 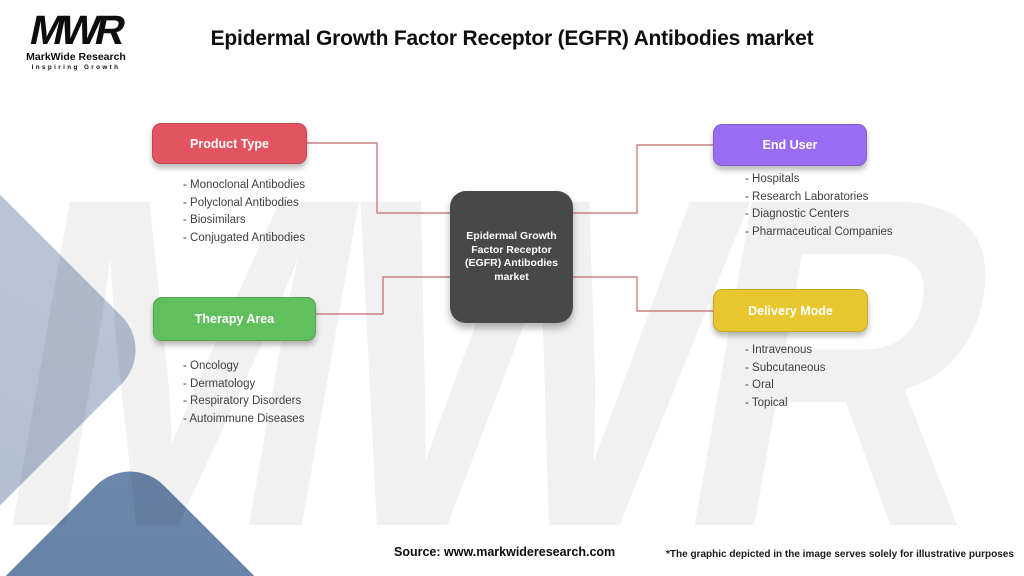 I want to click on list-item: - Diagnostic Centers, so click(x=797, y=214).